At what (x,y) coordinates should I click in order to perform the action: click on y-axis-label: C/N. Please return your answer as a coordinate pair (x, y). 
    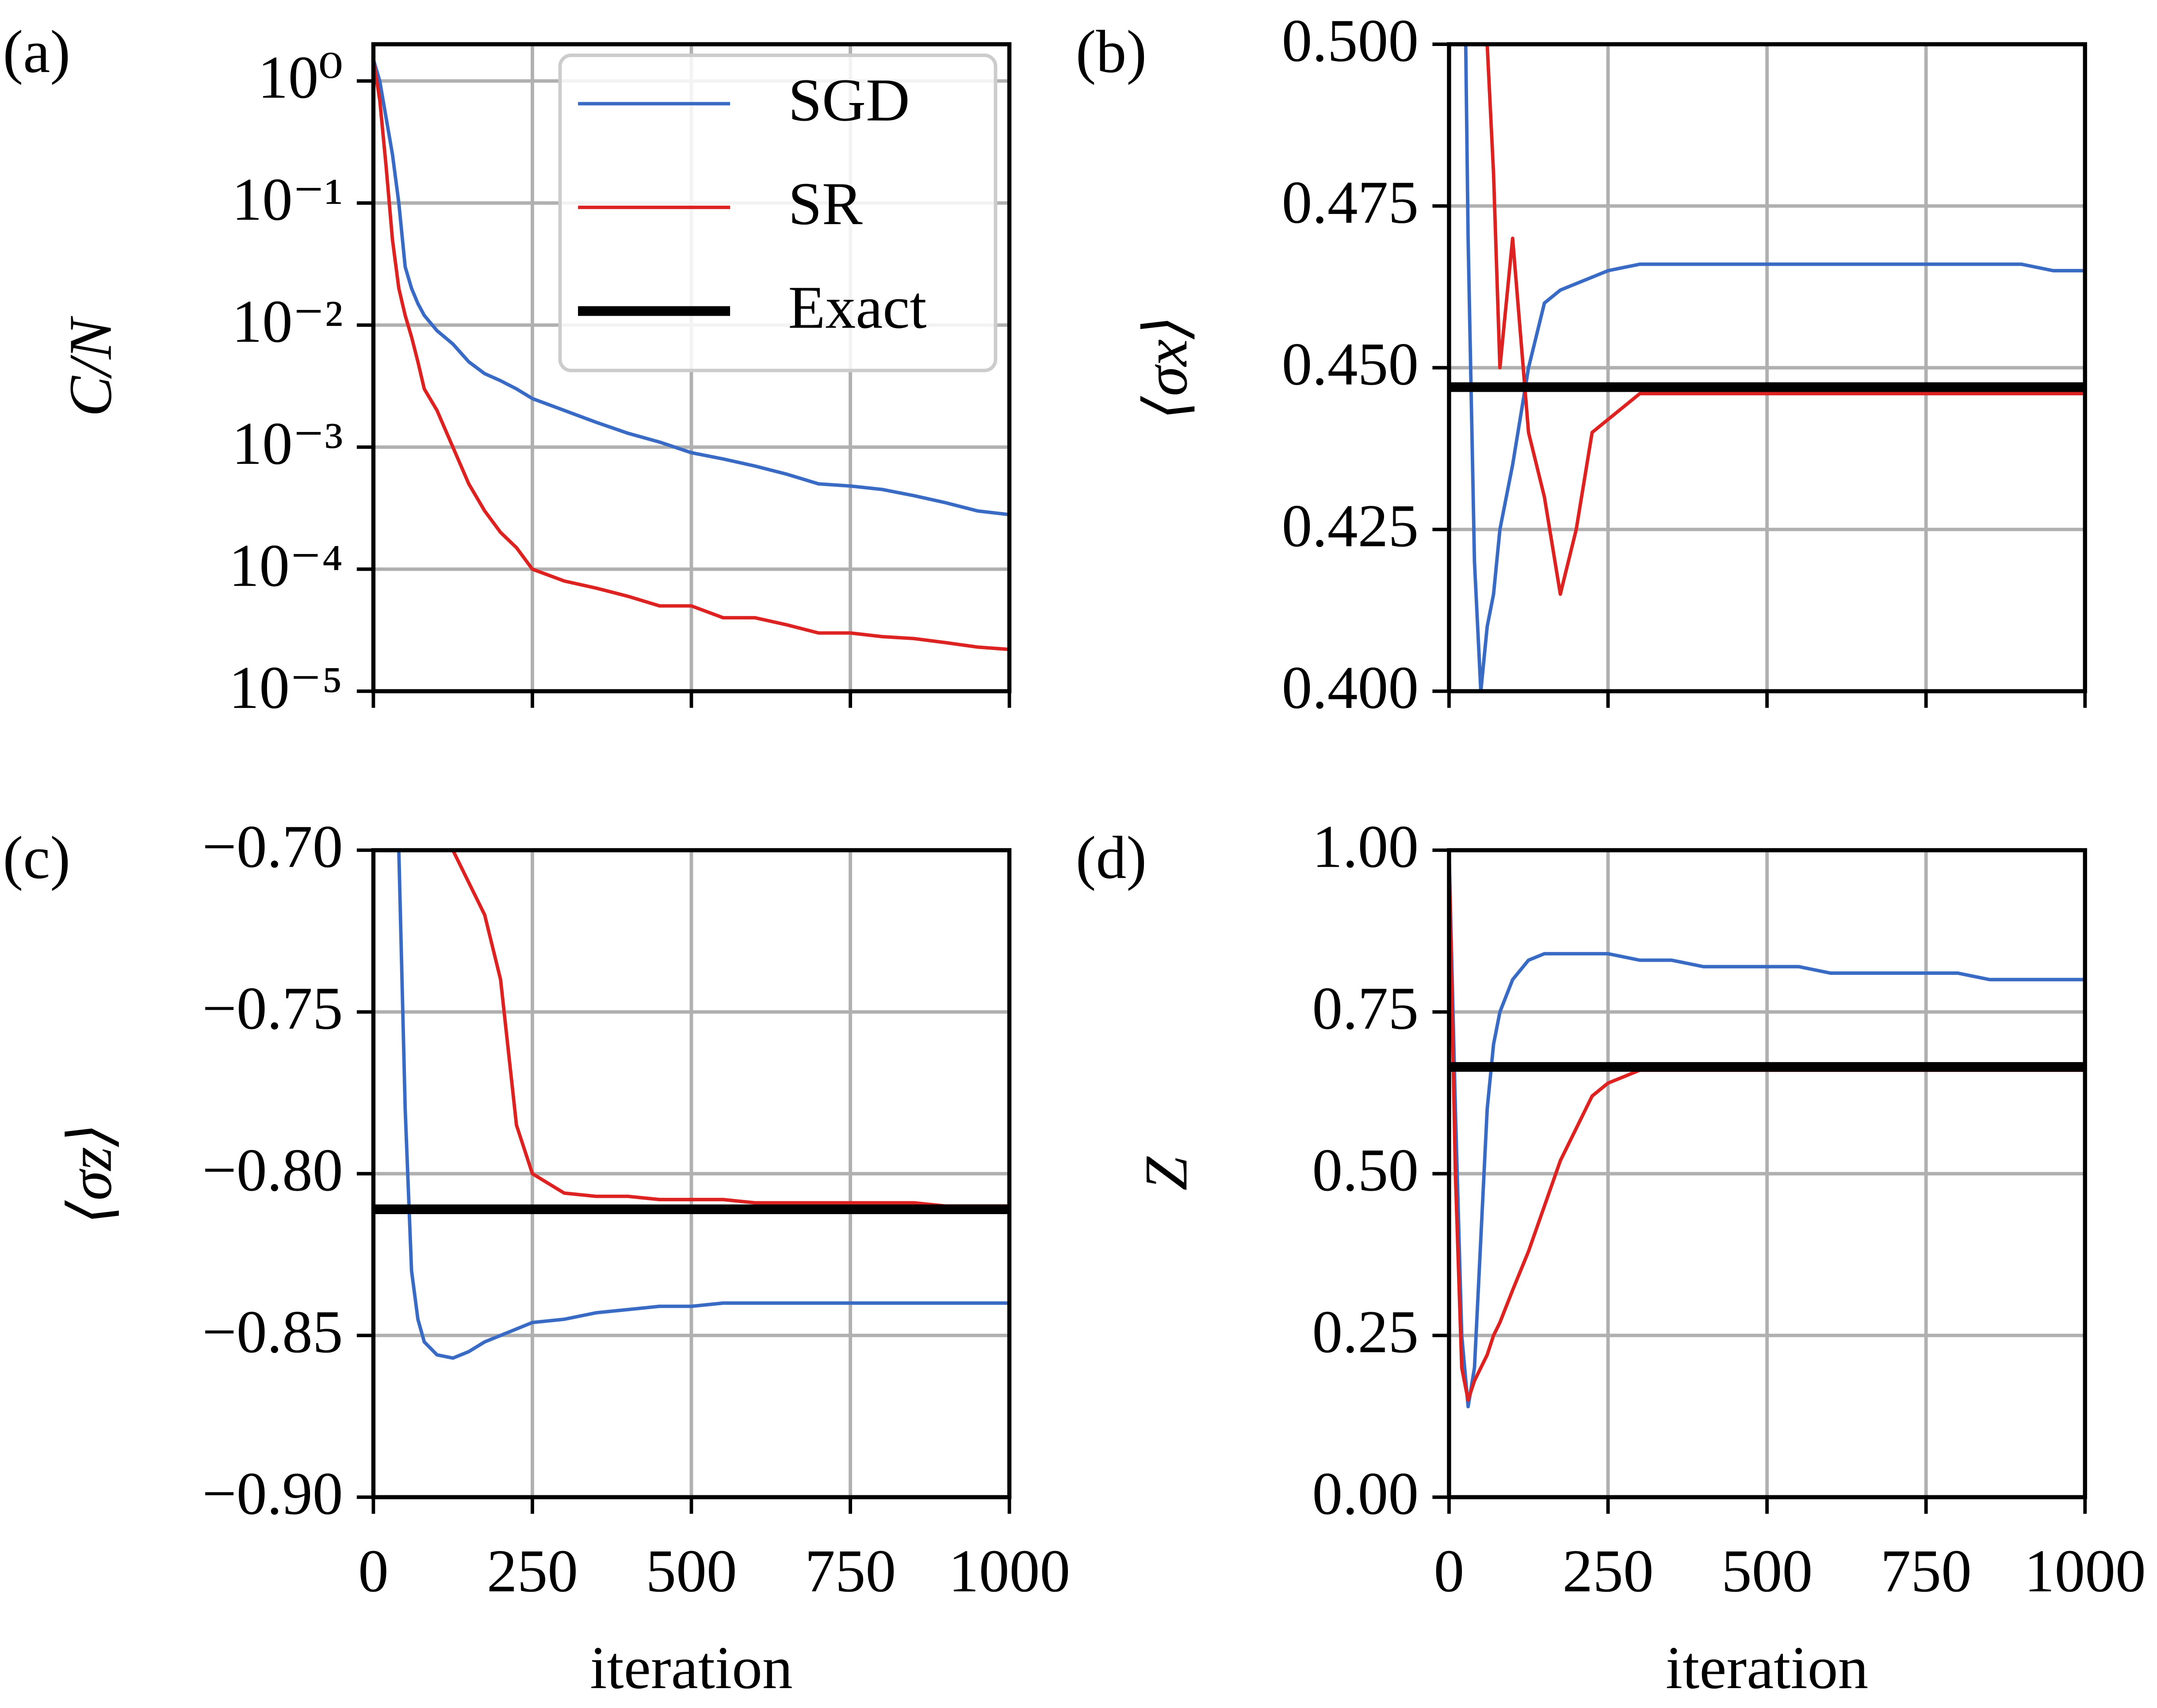
    Looking at the image, I should click on (90, 366).